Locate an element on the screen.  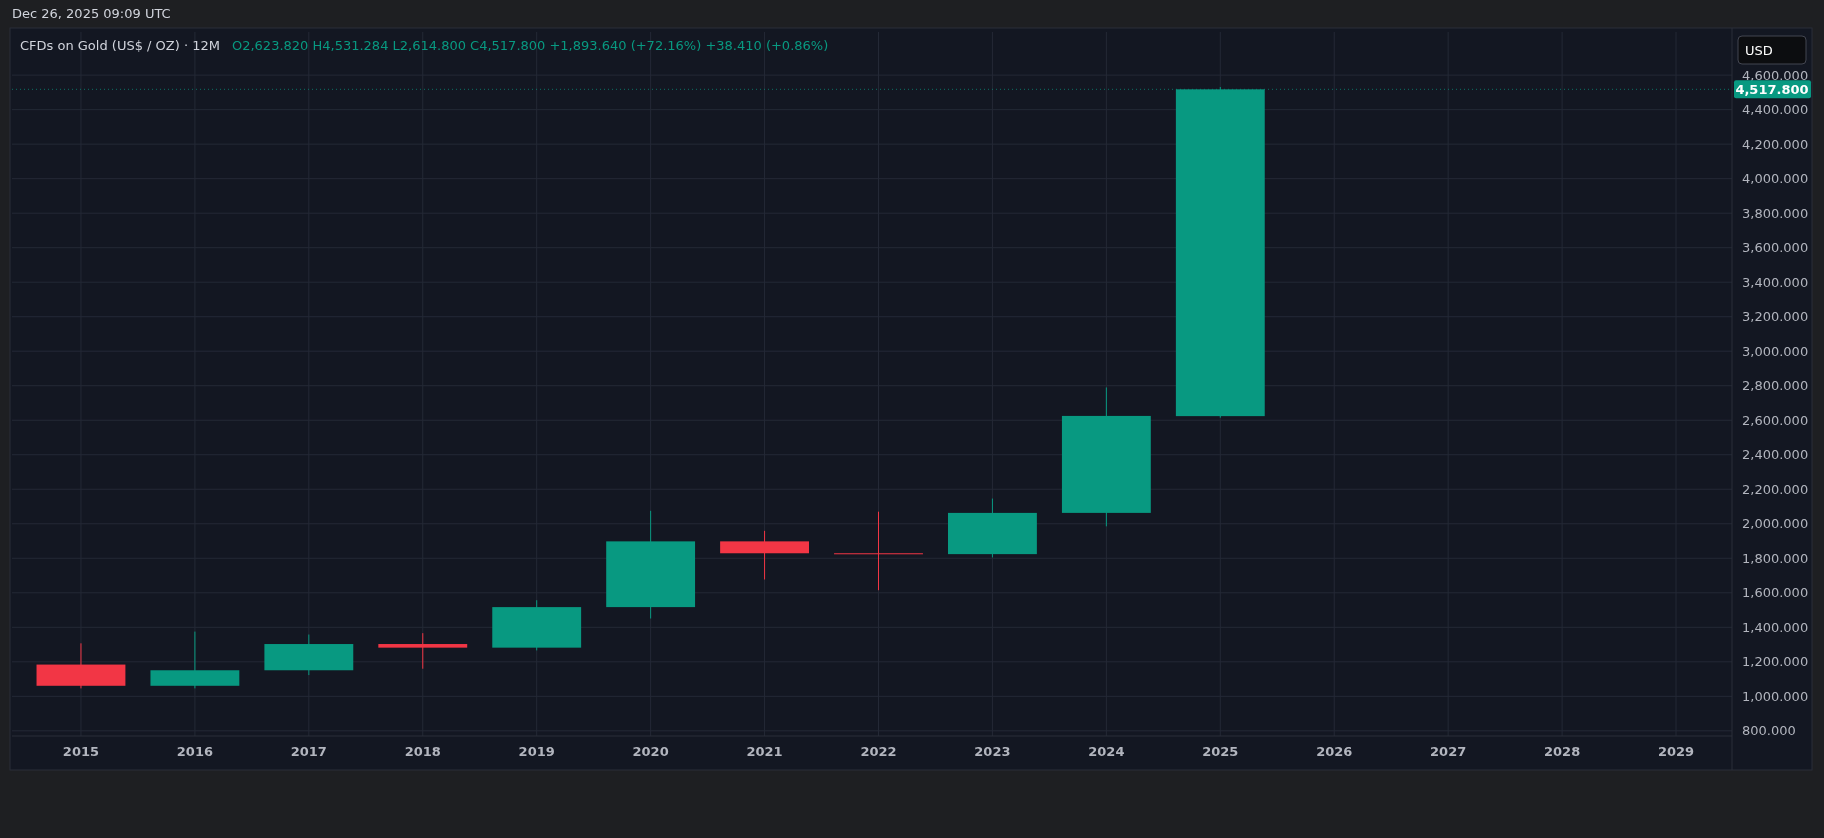
y-tick-label: 2,400.000 is located at coordinates (1775, 455).